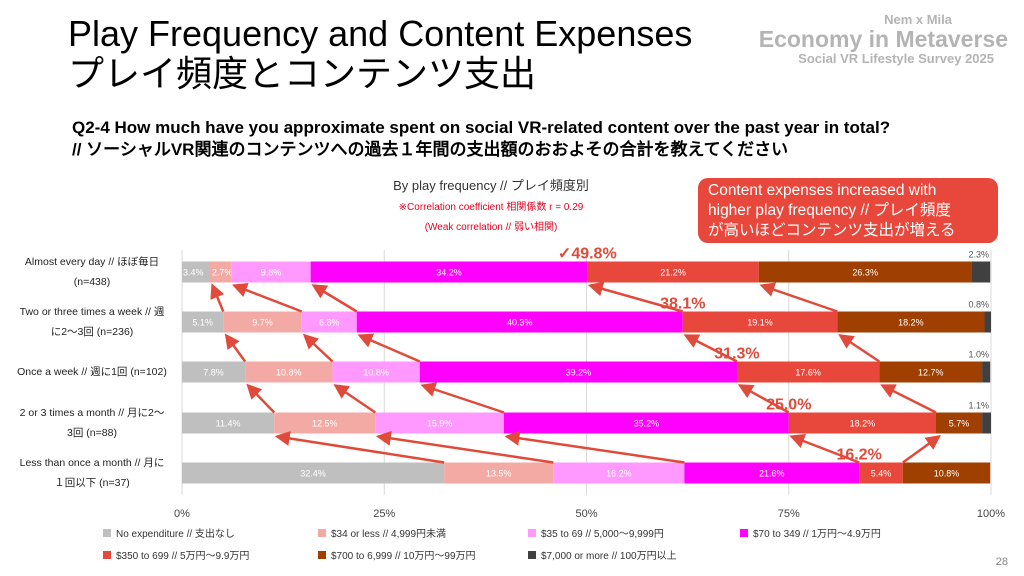 This screenshot has width=1024, height=576. I want to click on brand-line: Nem x Mila, so click(918, 19).